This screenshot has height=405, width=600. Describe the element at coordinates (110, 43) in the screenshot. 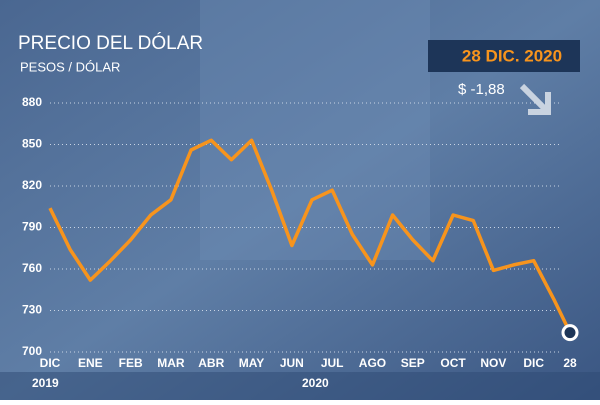

I see `chart-title: PRECIO DEL DÓLAR` at that location.